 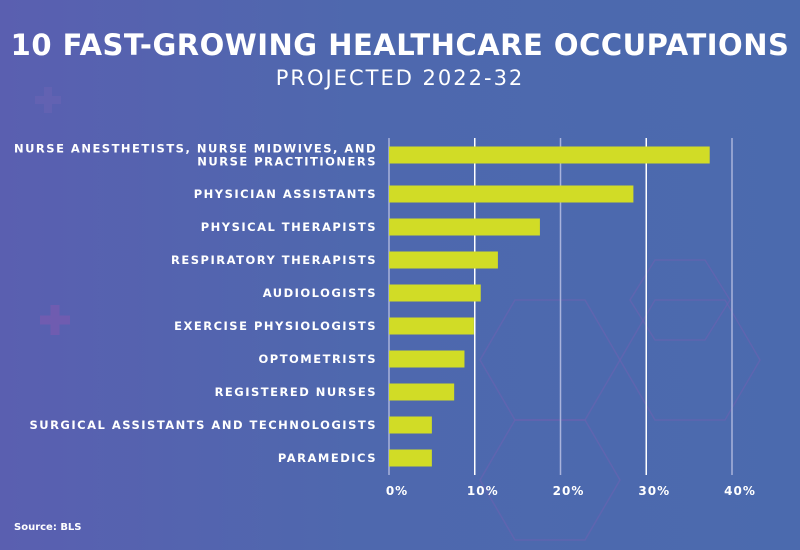 What do you see at coordinates (483, 491) in the screenshot?
I see `x-tick-label: 10%` at bounding box center [483, 491].